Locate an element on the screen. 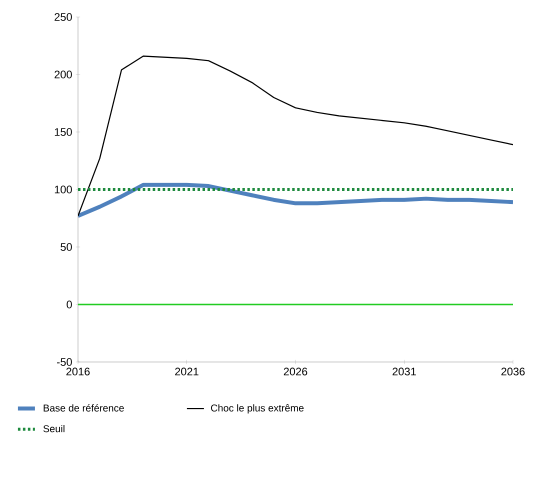 This screenshot has height=485, width=535. x-tick-label: 2026 is located at coordinates (296, 372).